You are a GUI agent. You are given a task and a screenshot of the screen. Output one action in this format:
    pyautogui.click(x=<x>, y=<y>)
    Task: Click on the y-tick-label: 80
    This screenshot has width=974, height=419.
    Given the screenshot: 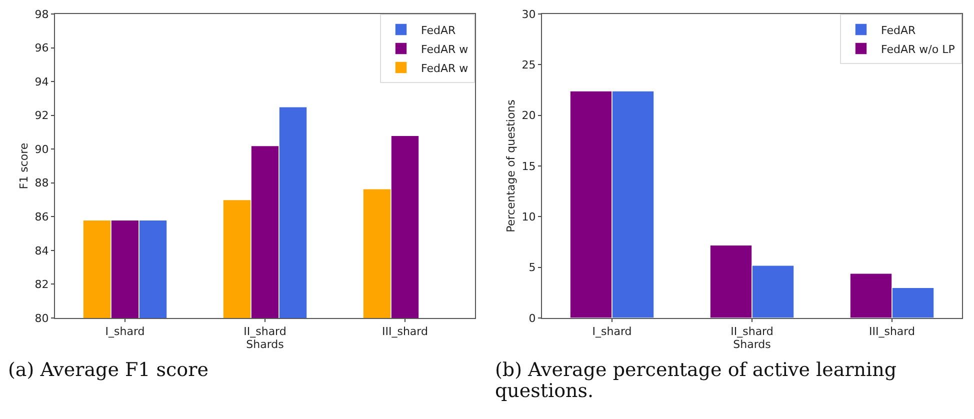 What is the action you would take?
    pyautogui.click(x=41, y=318)
    